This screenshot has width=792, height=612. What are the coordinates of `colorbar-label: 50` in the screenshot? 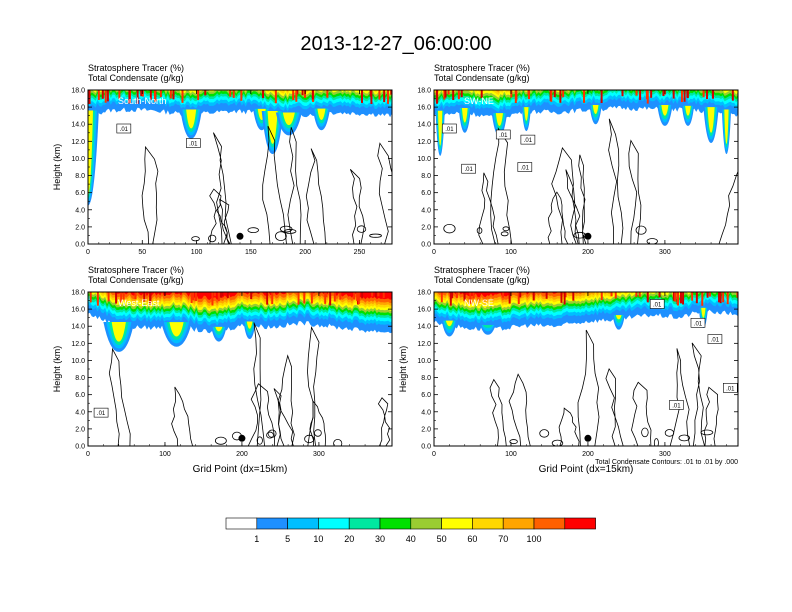 It's located at (442, 539).